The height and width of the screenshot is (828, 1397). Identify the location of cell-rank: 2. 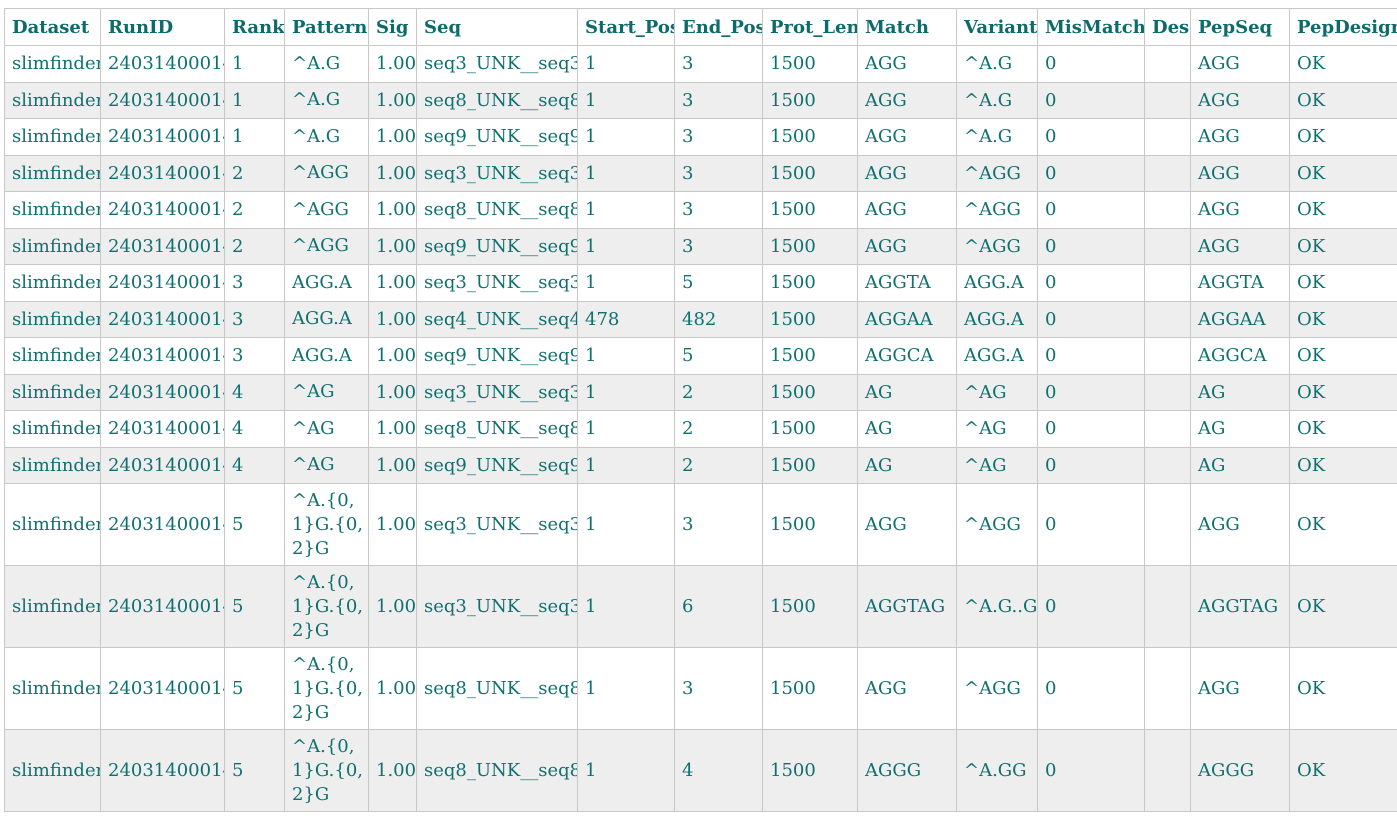
(255, 246).